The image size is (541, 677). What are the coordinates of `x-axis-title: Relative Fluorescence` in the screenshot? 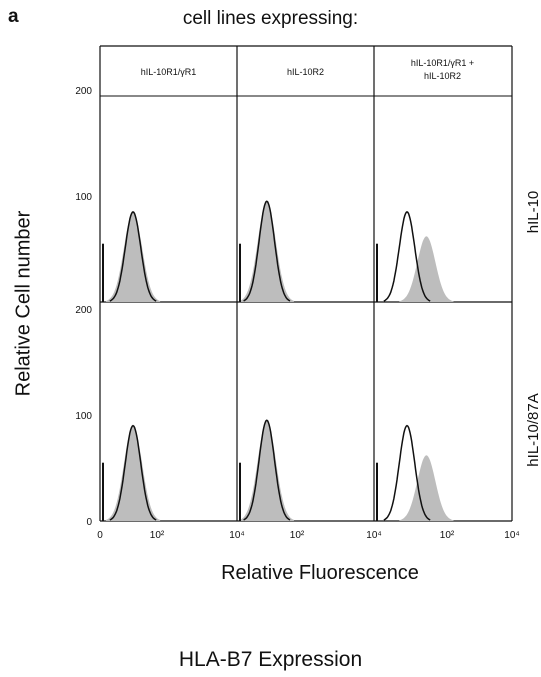 It's located at (320, 573).